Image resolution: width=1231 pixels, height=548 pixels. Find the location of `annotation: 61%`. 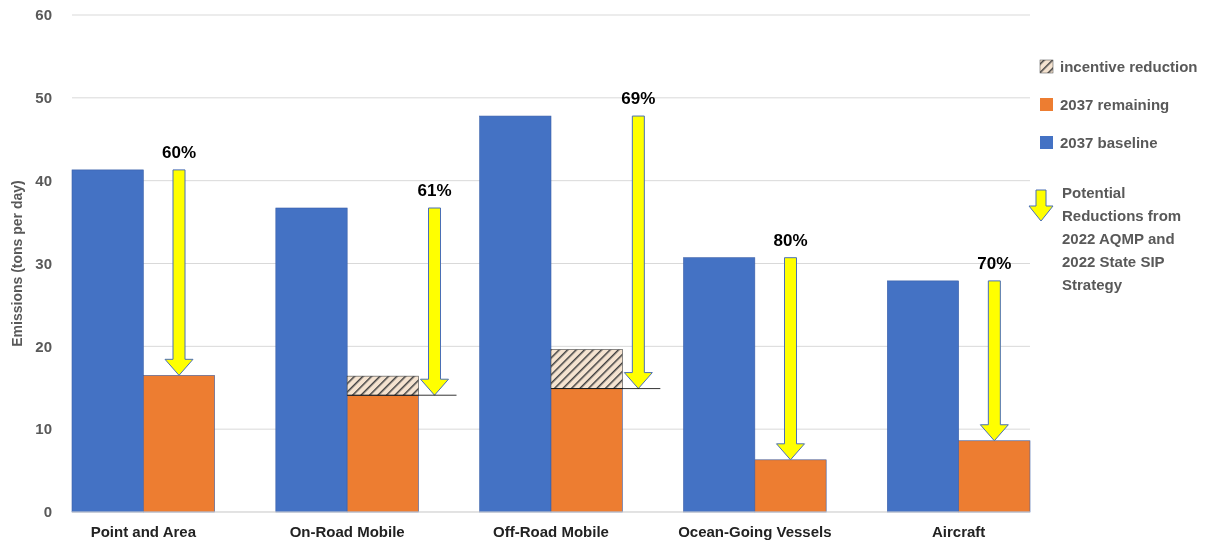

annotation: 61% is located at coordinates (434, 190).